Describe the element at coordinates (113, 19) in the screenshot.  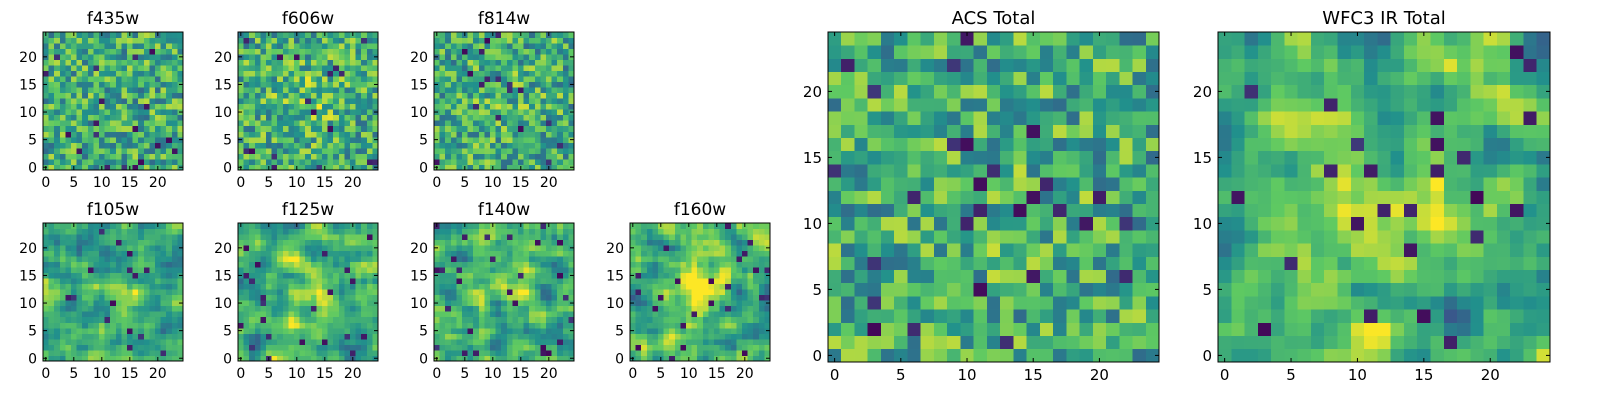
I see `panel-title: f435w` at that location.